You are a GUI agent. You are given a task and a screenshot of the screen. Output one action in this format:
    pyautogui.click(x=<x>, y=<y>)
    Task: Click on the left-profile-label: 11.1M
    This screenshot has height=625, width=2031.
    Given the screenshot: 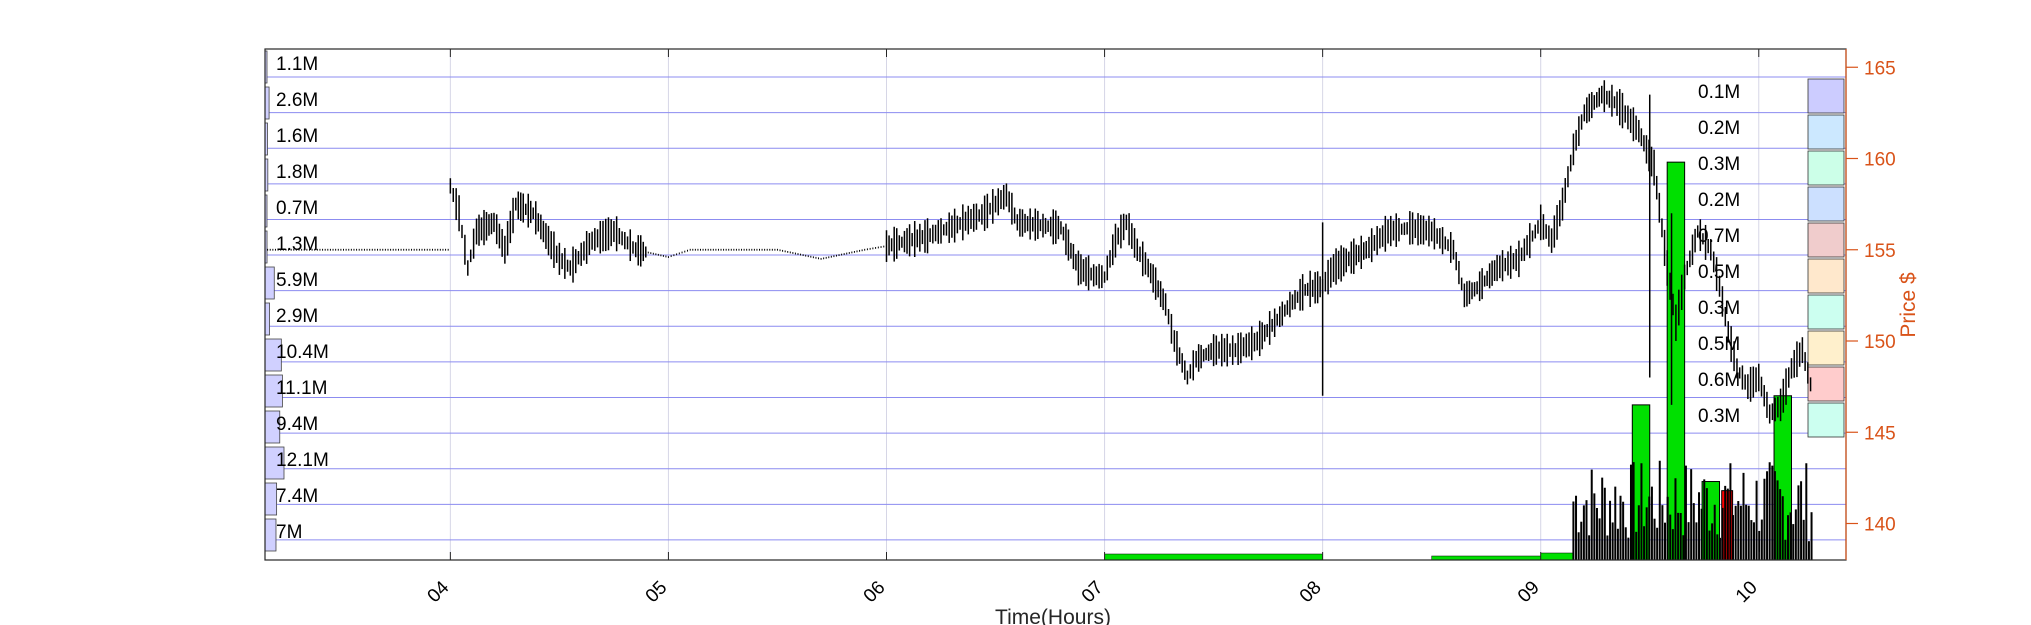 What is the action you would take?
    pyautogui.click(x=301, y=388)
    